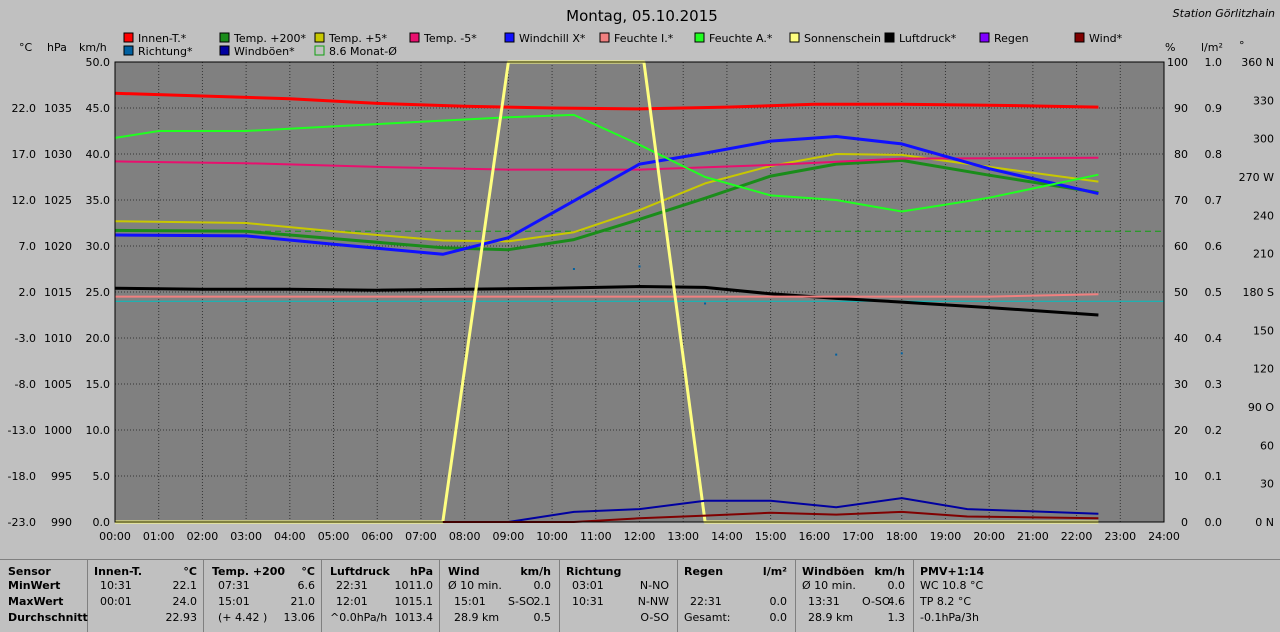 The height and width of the screenshot is (632, 1280). What do you see at coordinates (552, 38) in the screenshot?
I see `legend-label: Windchill X*` at bounding box center [552, 38].